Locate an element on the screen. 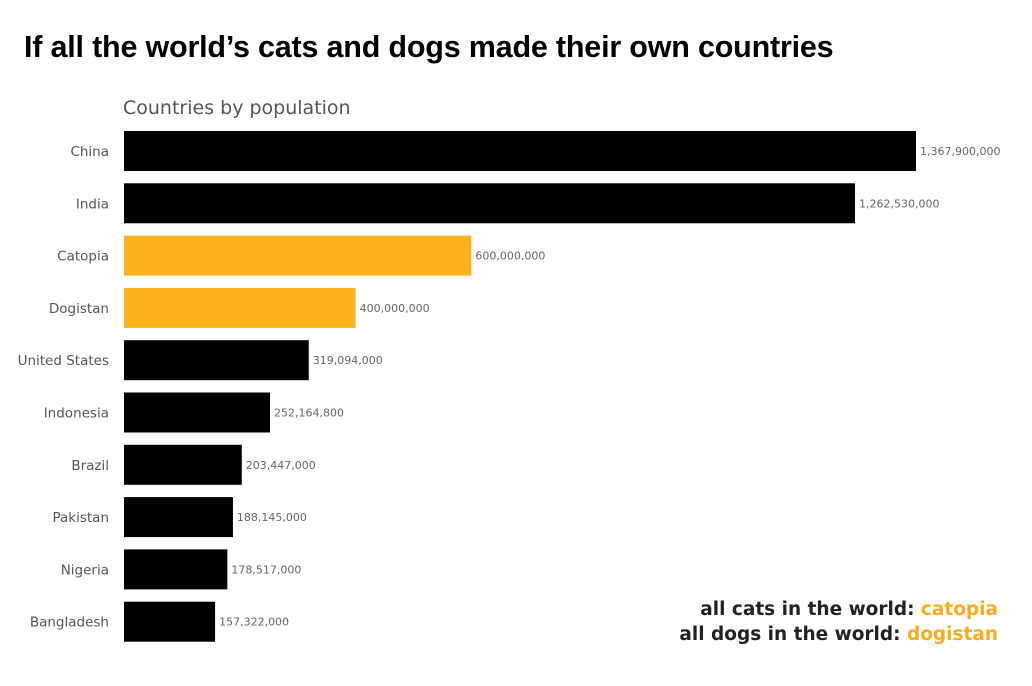 The width and height of the screenshot is (1032, 686). value-label: 157,322,000 is located at coordinates (254, 622).